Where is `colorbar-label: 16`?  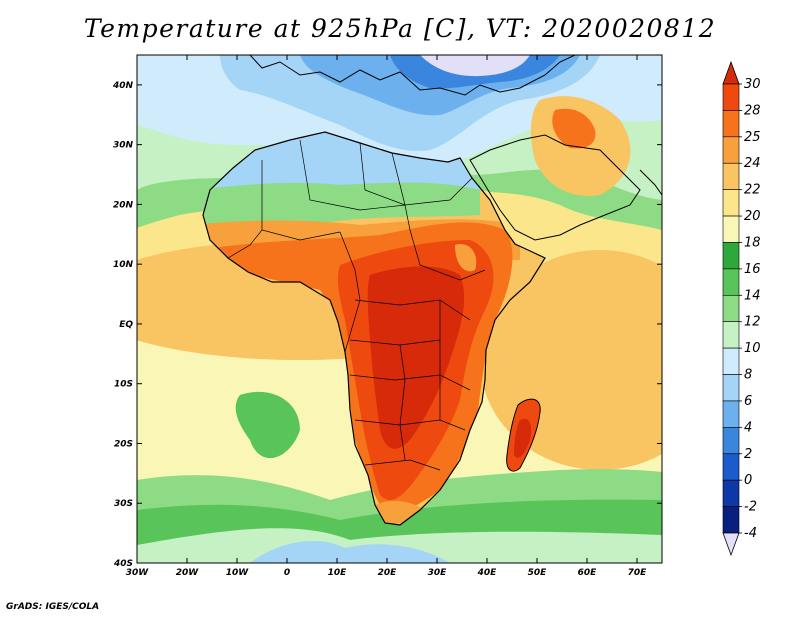
colorbar-label: 16 is located at coordinates (752, 269).